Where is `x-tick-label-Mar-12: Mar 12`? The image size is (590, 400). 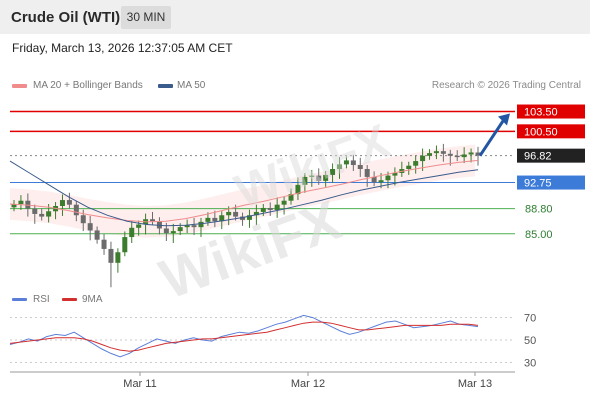 x-tick-label-Mar-12: Mar 12 is located at coordinates (308, 384).